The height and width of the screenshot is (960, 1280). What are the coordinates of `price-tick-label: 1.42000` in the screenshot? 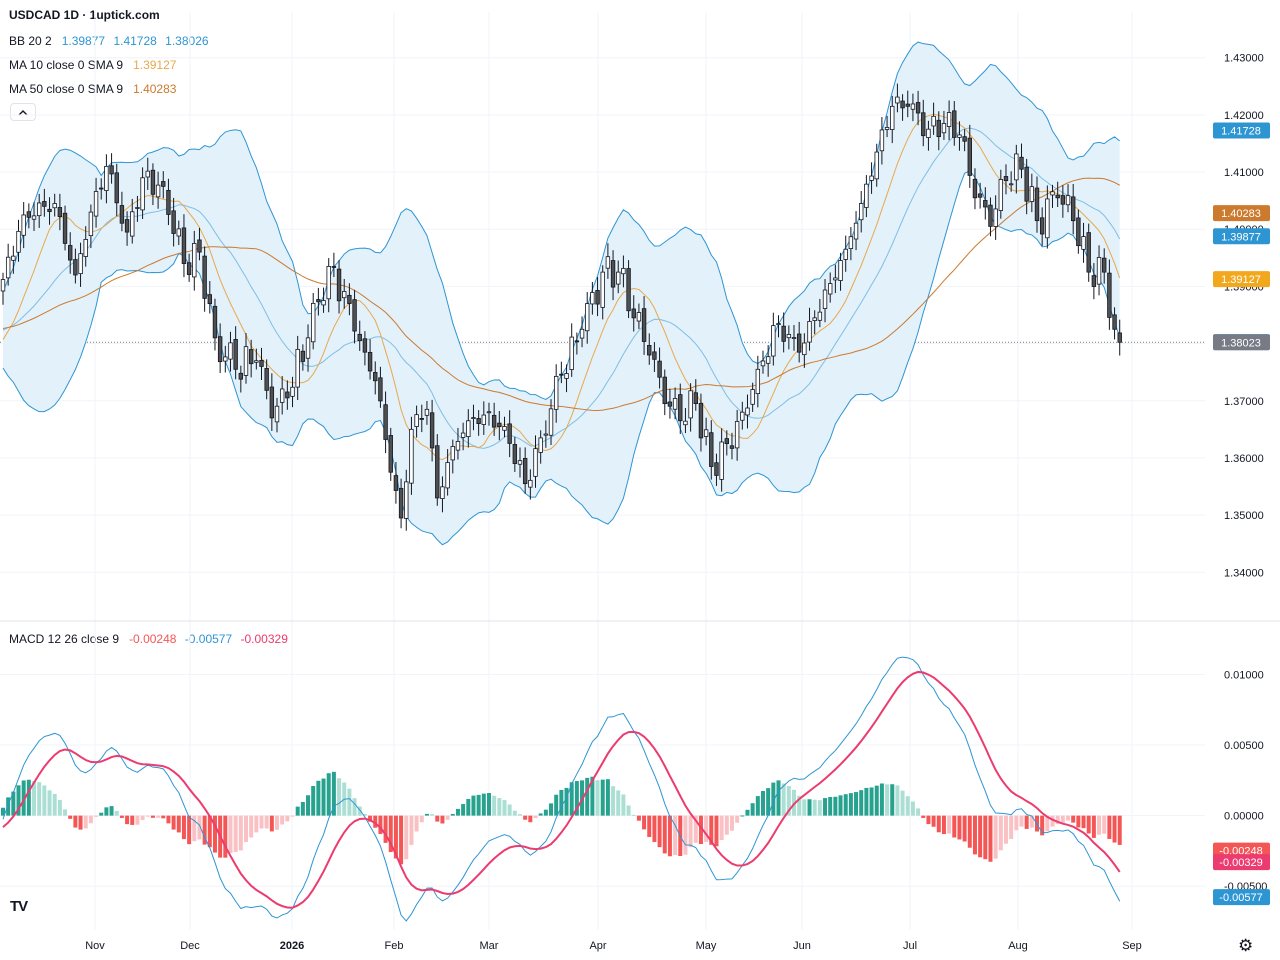 It's located at (1244, 116).